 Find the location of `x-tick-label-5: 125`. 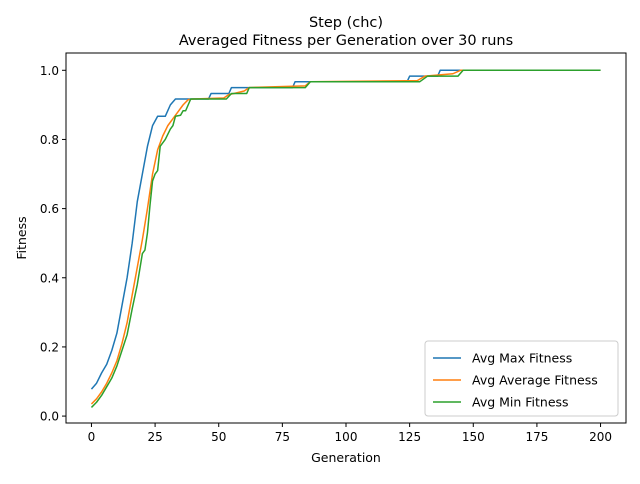

x-tick-label-5: 125 is located at coordinates (409, 437).